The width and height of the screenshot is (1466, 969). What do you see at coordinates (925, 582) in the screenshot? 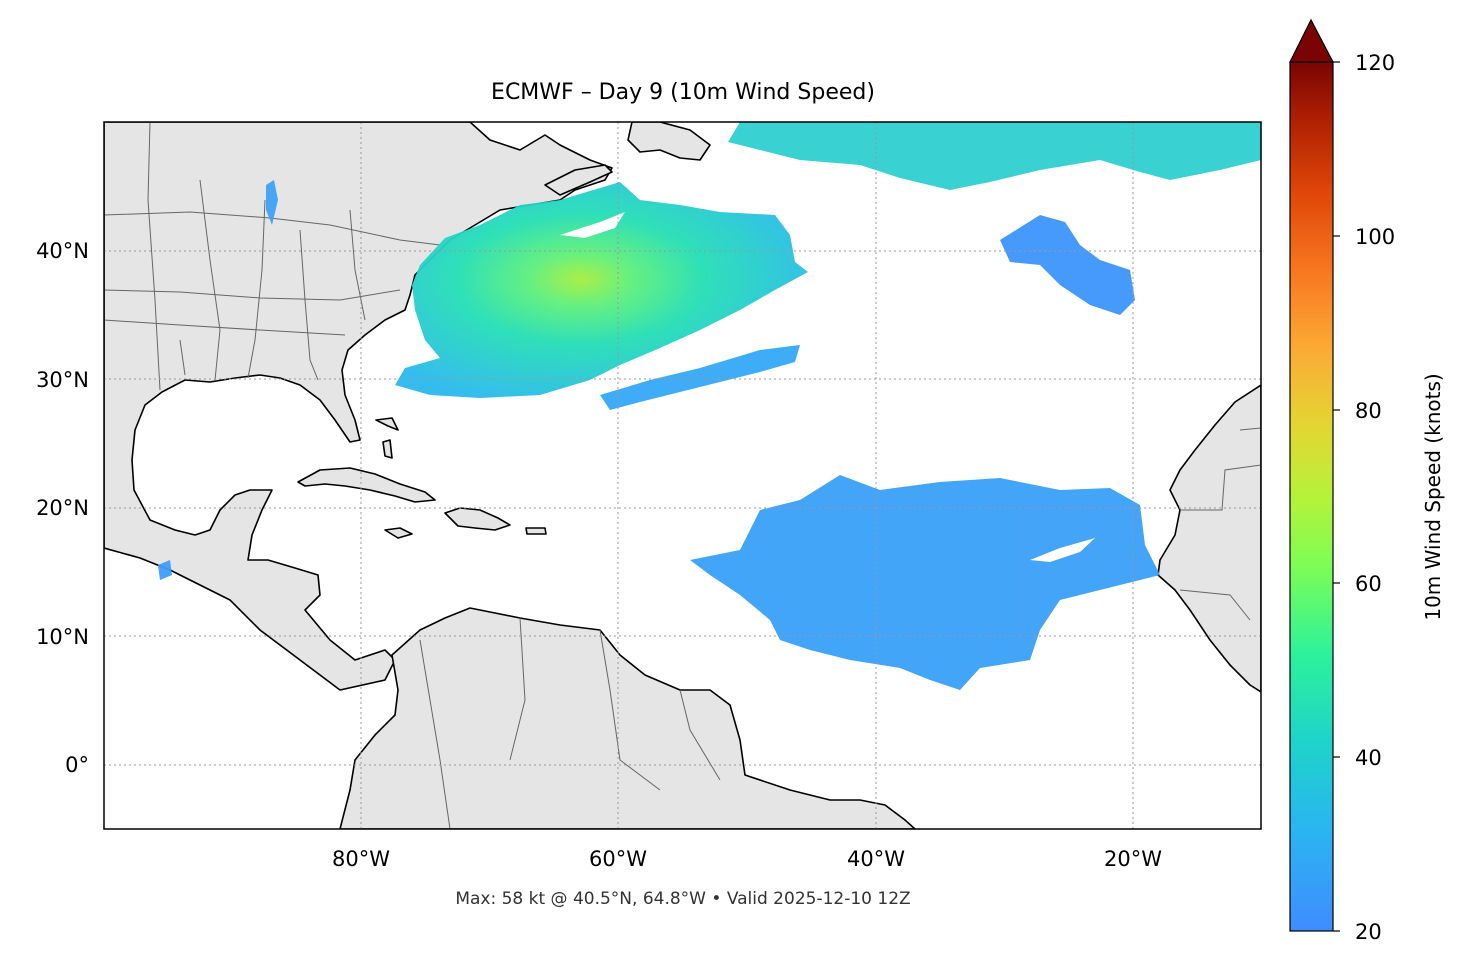
I see `wind-region-tropical-trades` at bounding box center [925, 582].